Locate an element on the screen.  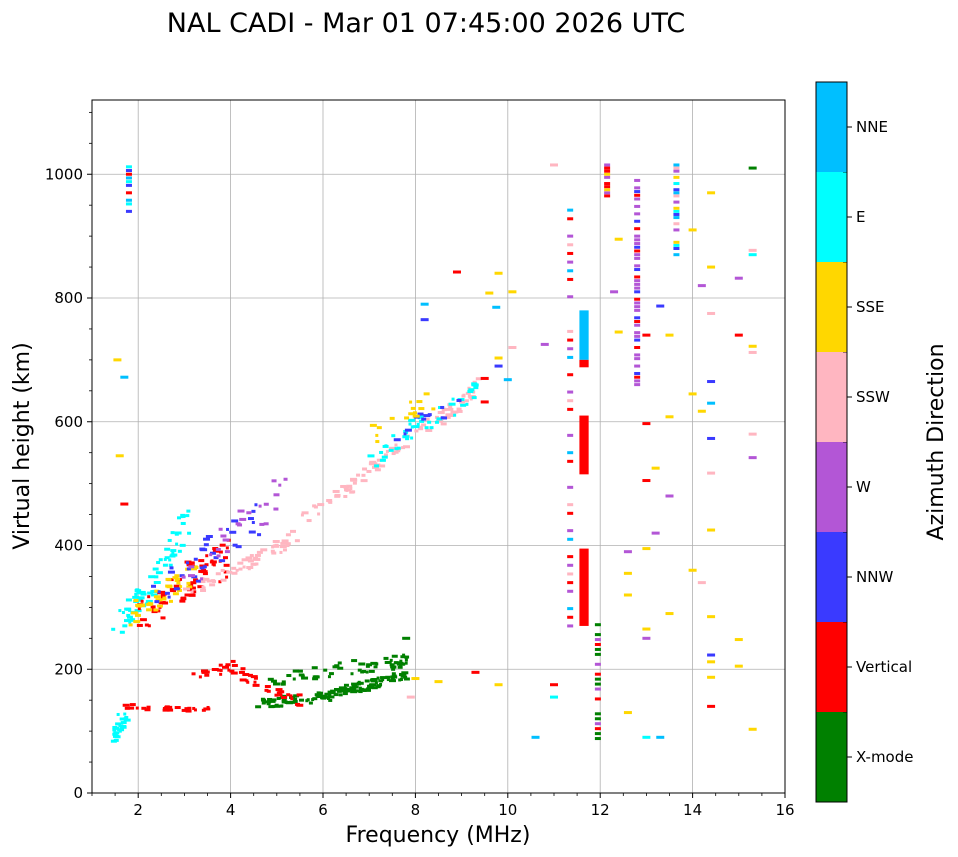
chart-title: NAL CADI - Mar 01 07:45:00 2026 UTC is located at coordinates (426, 23).